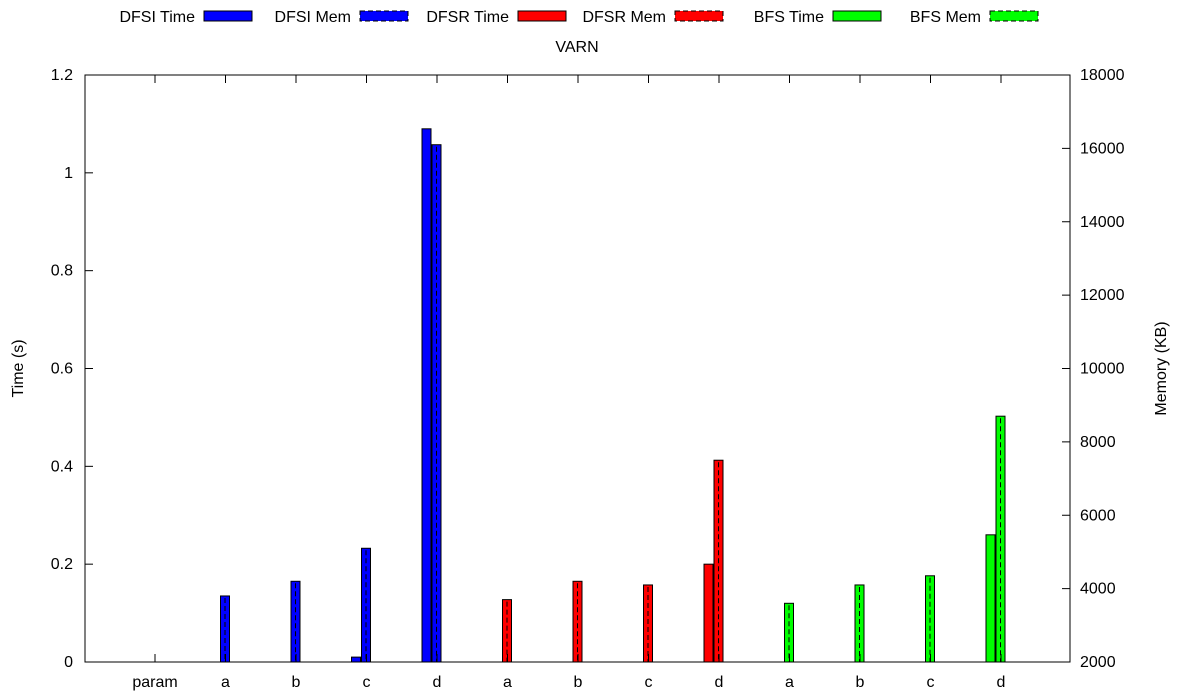 The image size is (1200, 700). What do you see at coordinates (1102, 148) in the screenshot?
I see `y2-tick-label: 16000` at bounding box center [1102, 148].